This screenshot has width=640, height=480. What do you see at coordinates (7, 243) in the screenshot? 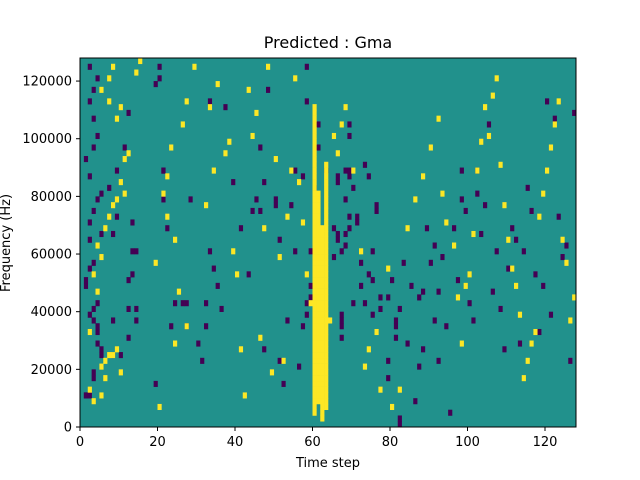
I see `y-axis-label: Frequency (Hz)` at bounding box center [7, 243].